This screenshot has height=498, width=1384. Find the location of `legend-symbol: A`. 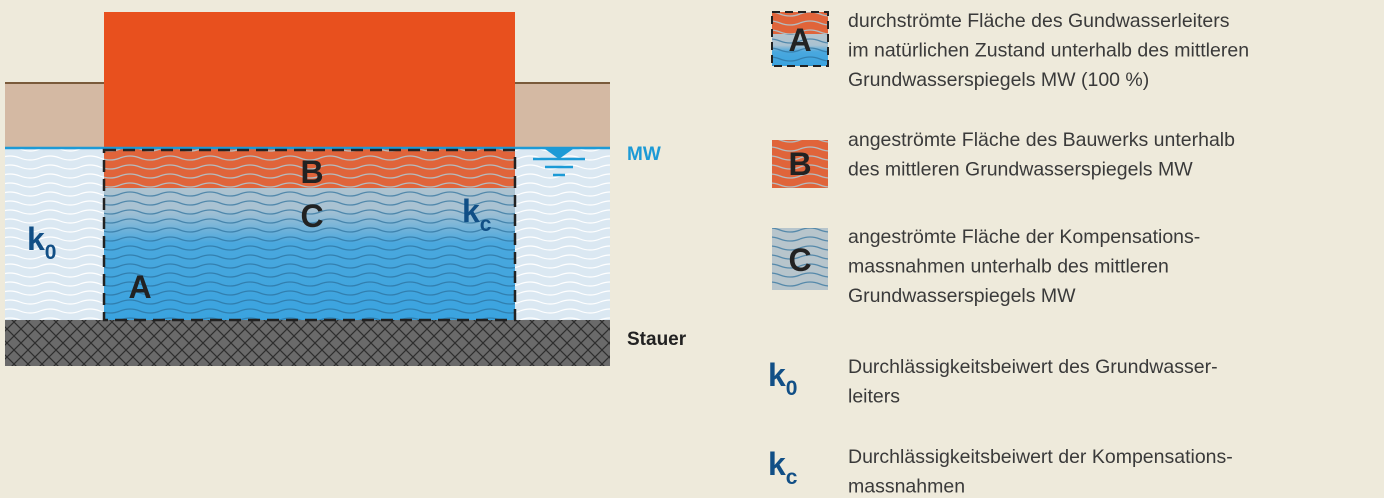

legend-symbol: A is located at coordinates (799, 40).